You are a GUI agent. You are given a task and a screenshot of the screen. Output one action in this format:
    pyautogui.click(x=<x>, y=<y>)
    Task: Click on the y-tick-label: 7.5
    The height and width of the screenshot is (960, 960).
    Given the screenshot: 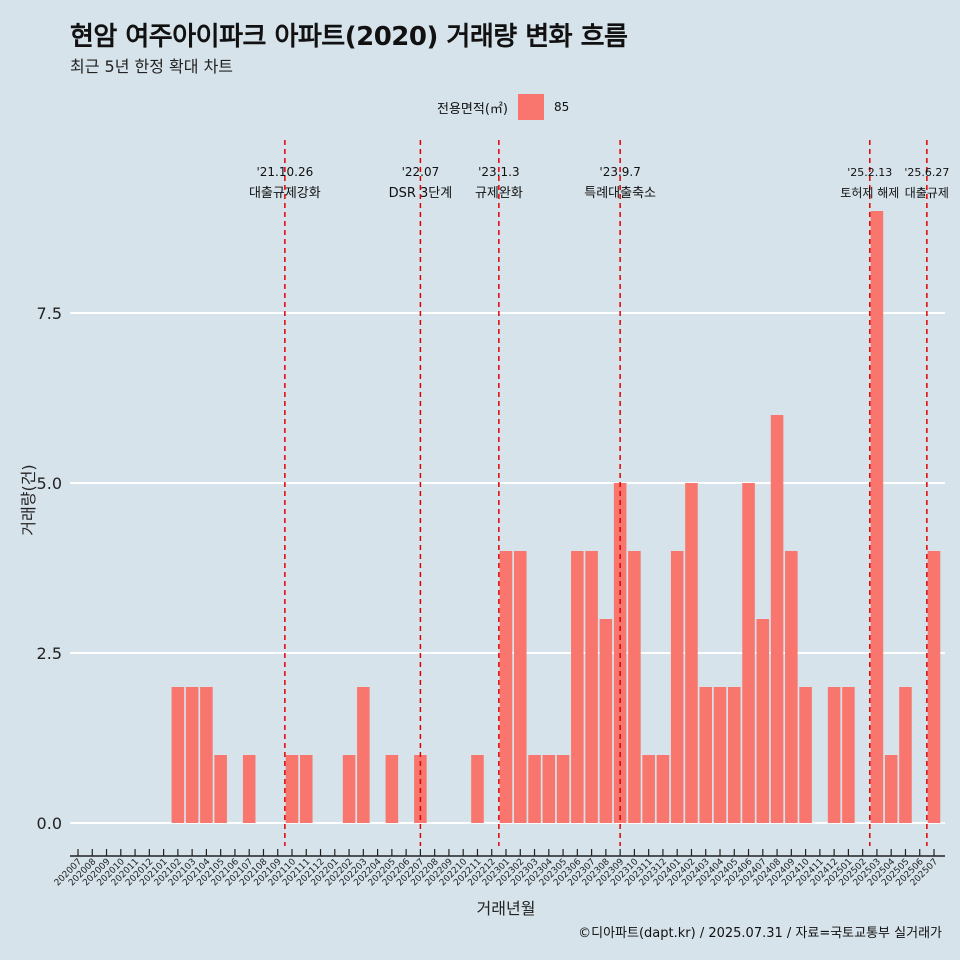 What is the action you would take?
    pyautogui.click(x=49, y=313)
    